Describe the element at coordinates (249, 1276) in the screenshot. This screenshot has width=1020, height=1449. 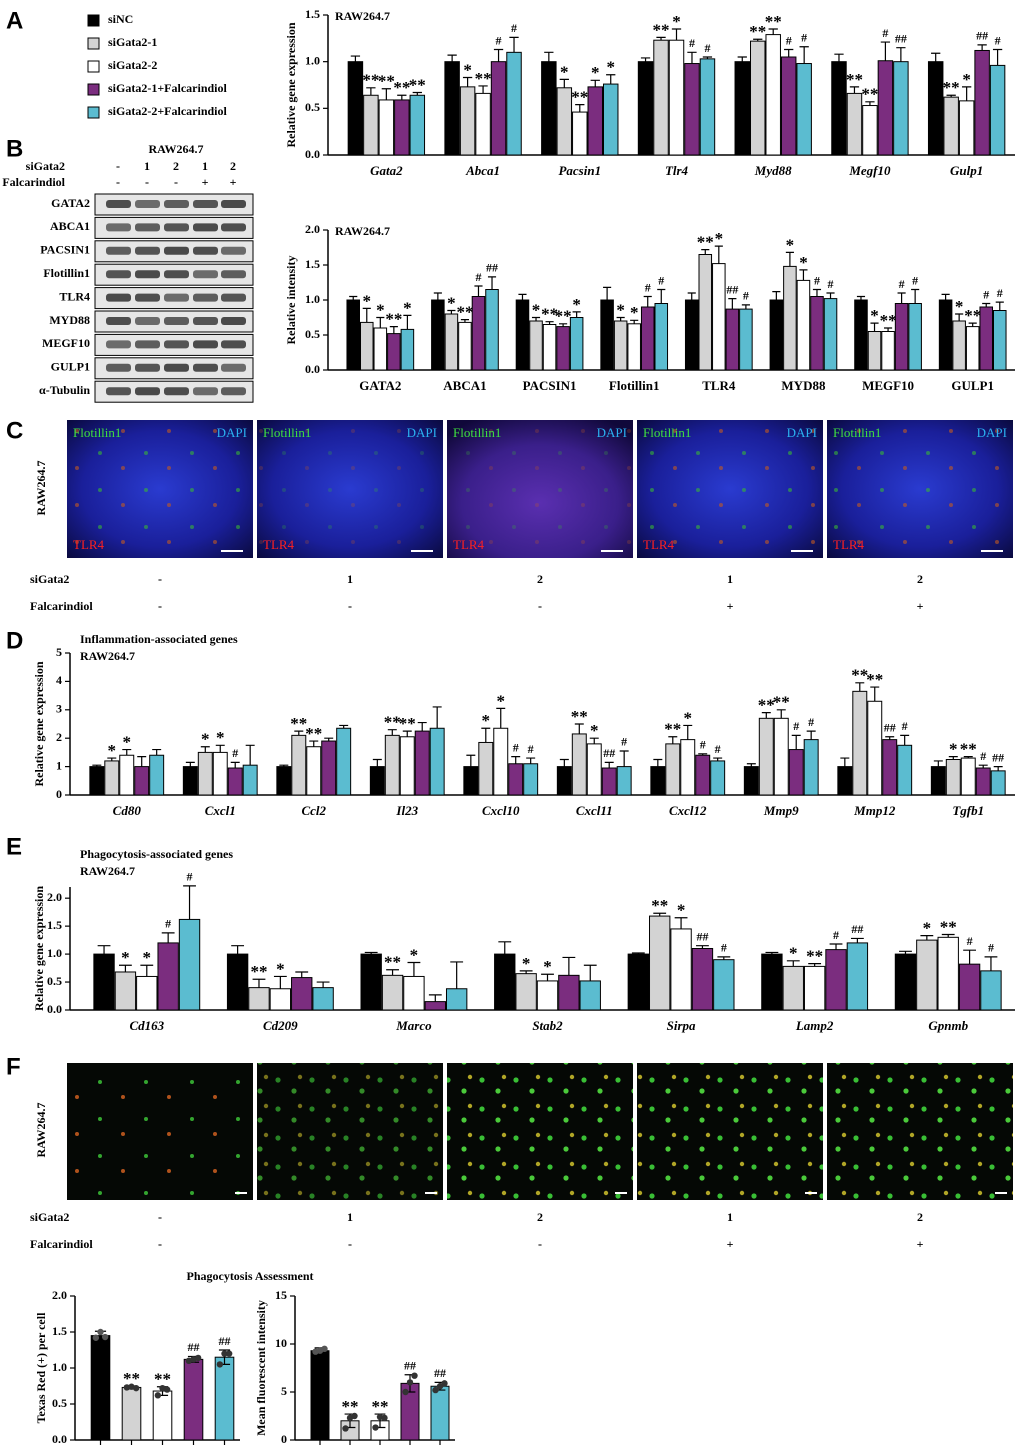
I see `chart-title: Phagocytosis Assessment` at that location.